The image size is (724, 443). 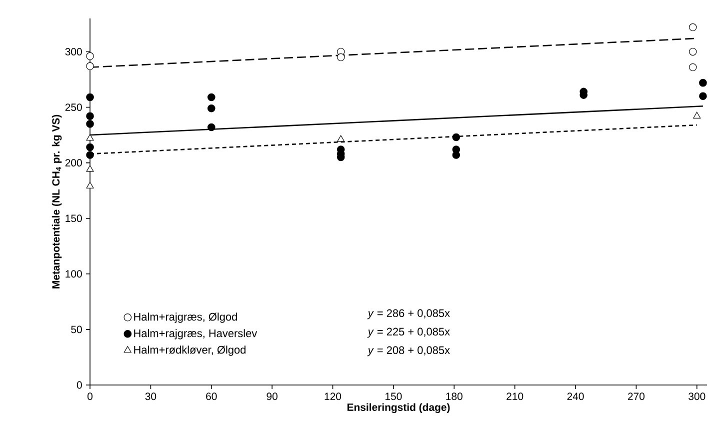 What do you see at coordinates (74, 218) in the screenshot?
I see `y-tick-label: 150` at bounding box center [74, 218].